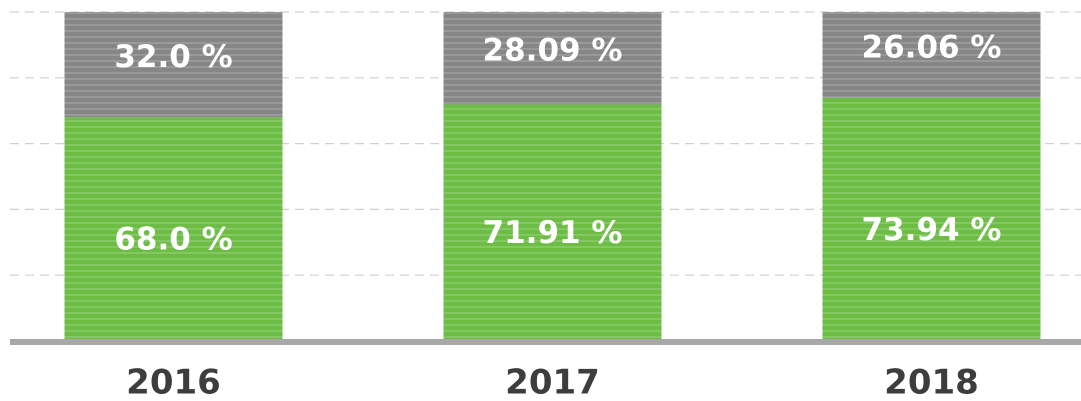  I want to click on value-label: 71.91 %, so click(553, 233).